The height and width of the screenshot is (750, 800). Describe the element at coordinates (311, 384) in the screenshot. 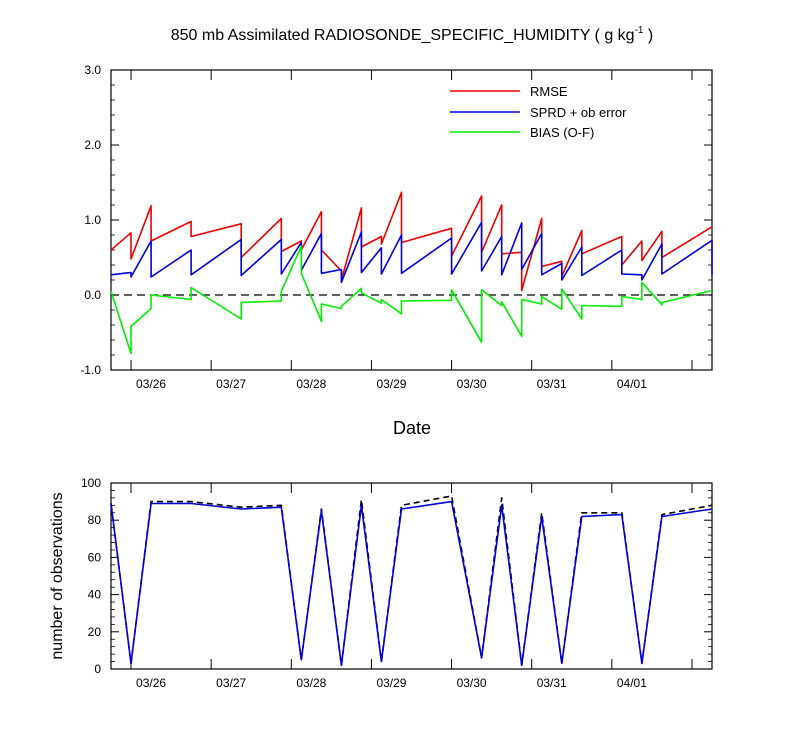

I see `top-xtick-label: 03/28` at that location.